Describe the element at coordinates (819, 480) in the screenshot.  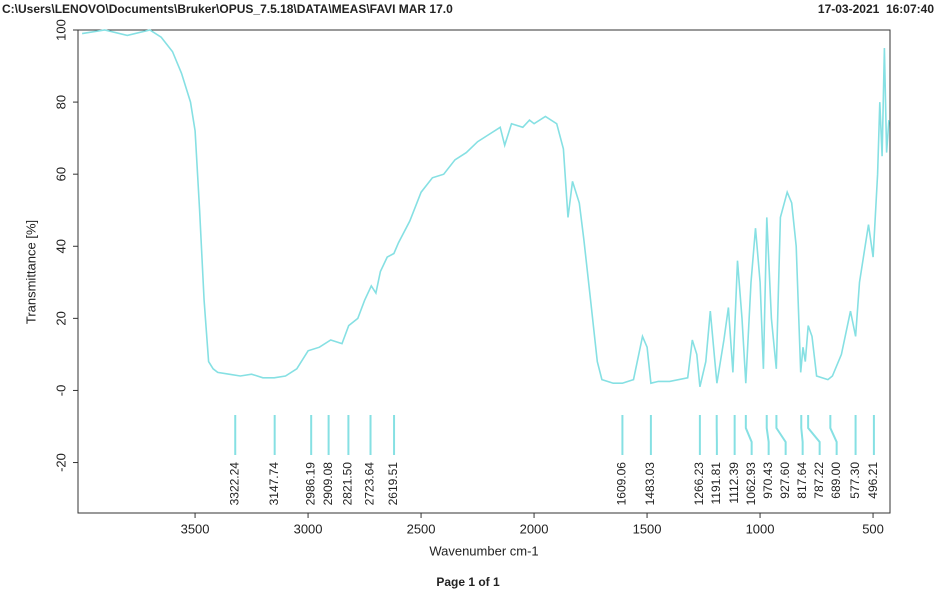
I see `peak-label: 787.22` at that location.